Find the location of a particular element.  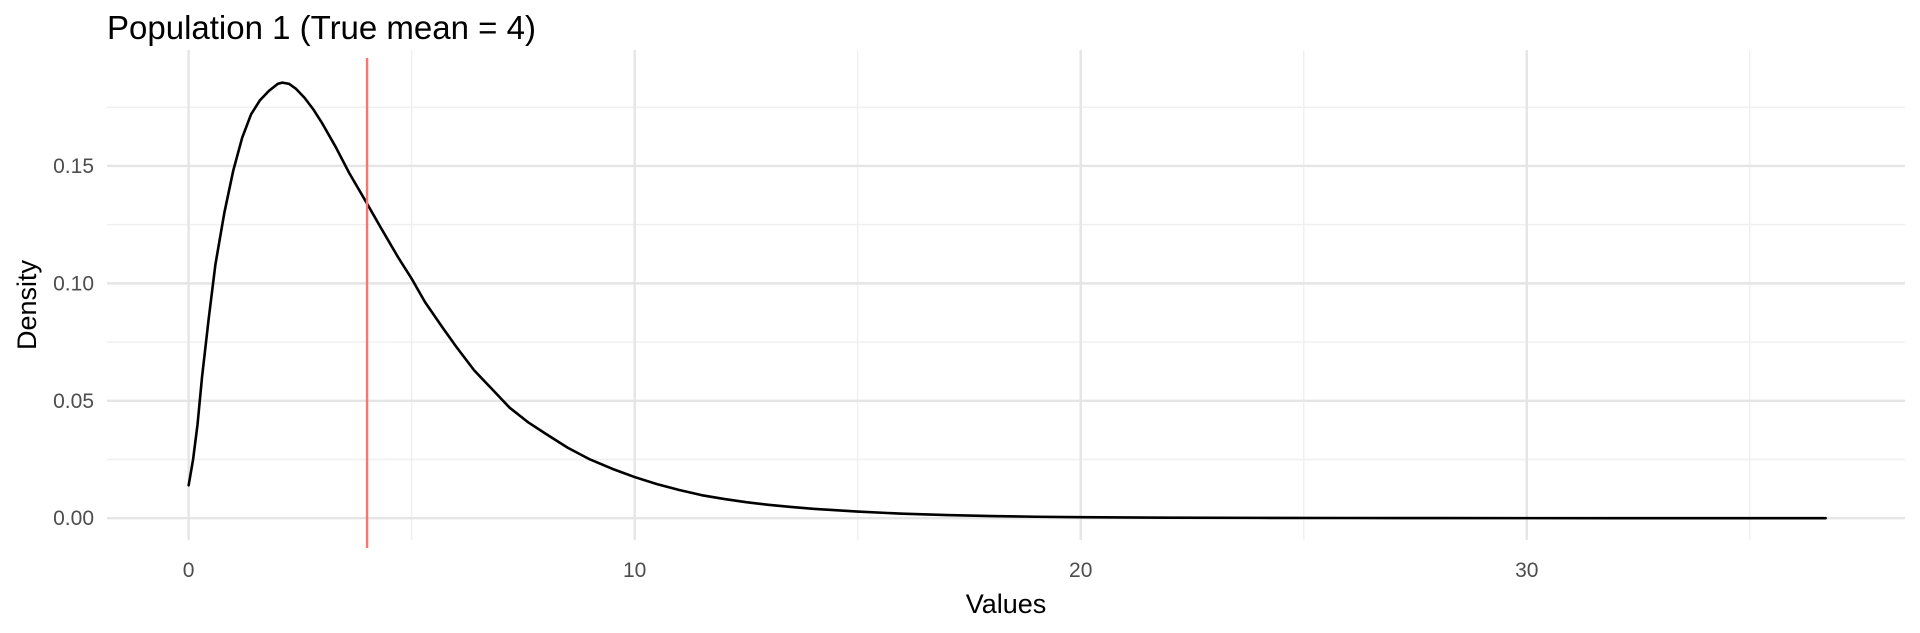

chart-title: Population 1 (True mean = 4) is located at coordinates (321, 27).